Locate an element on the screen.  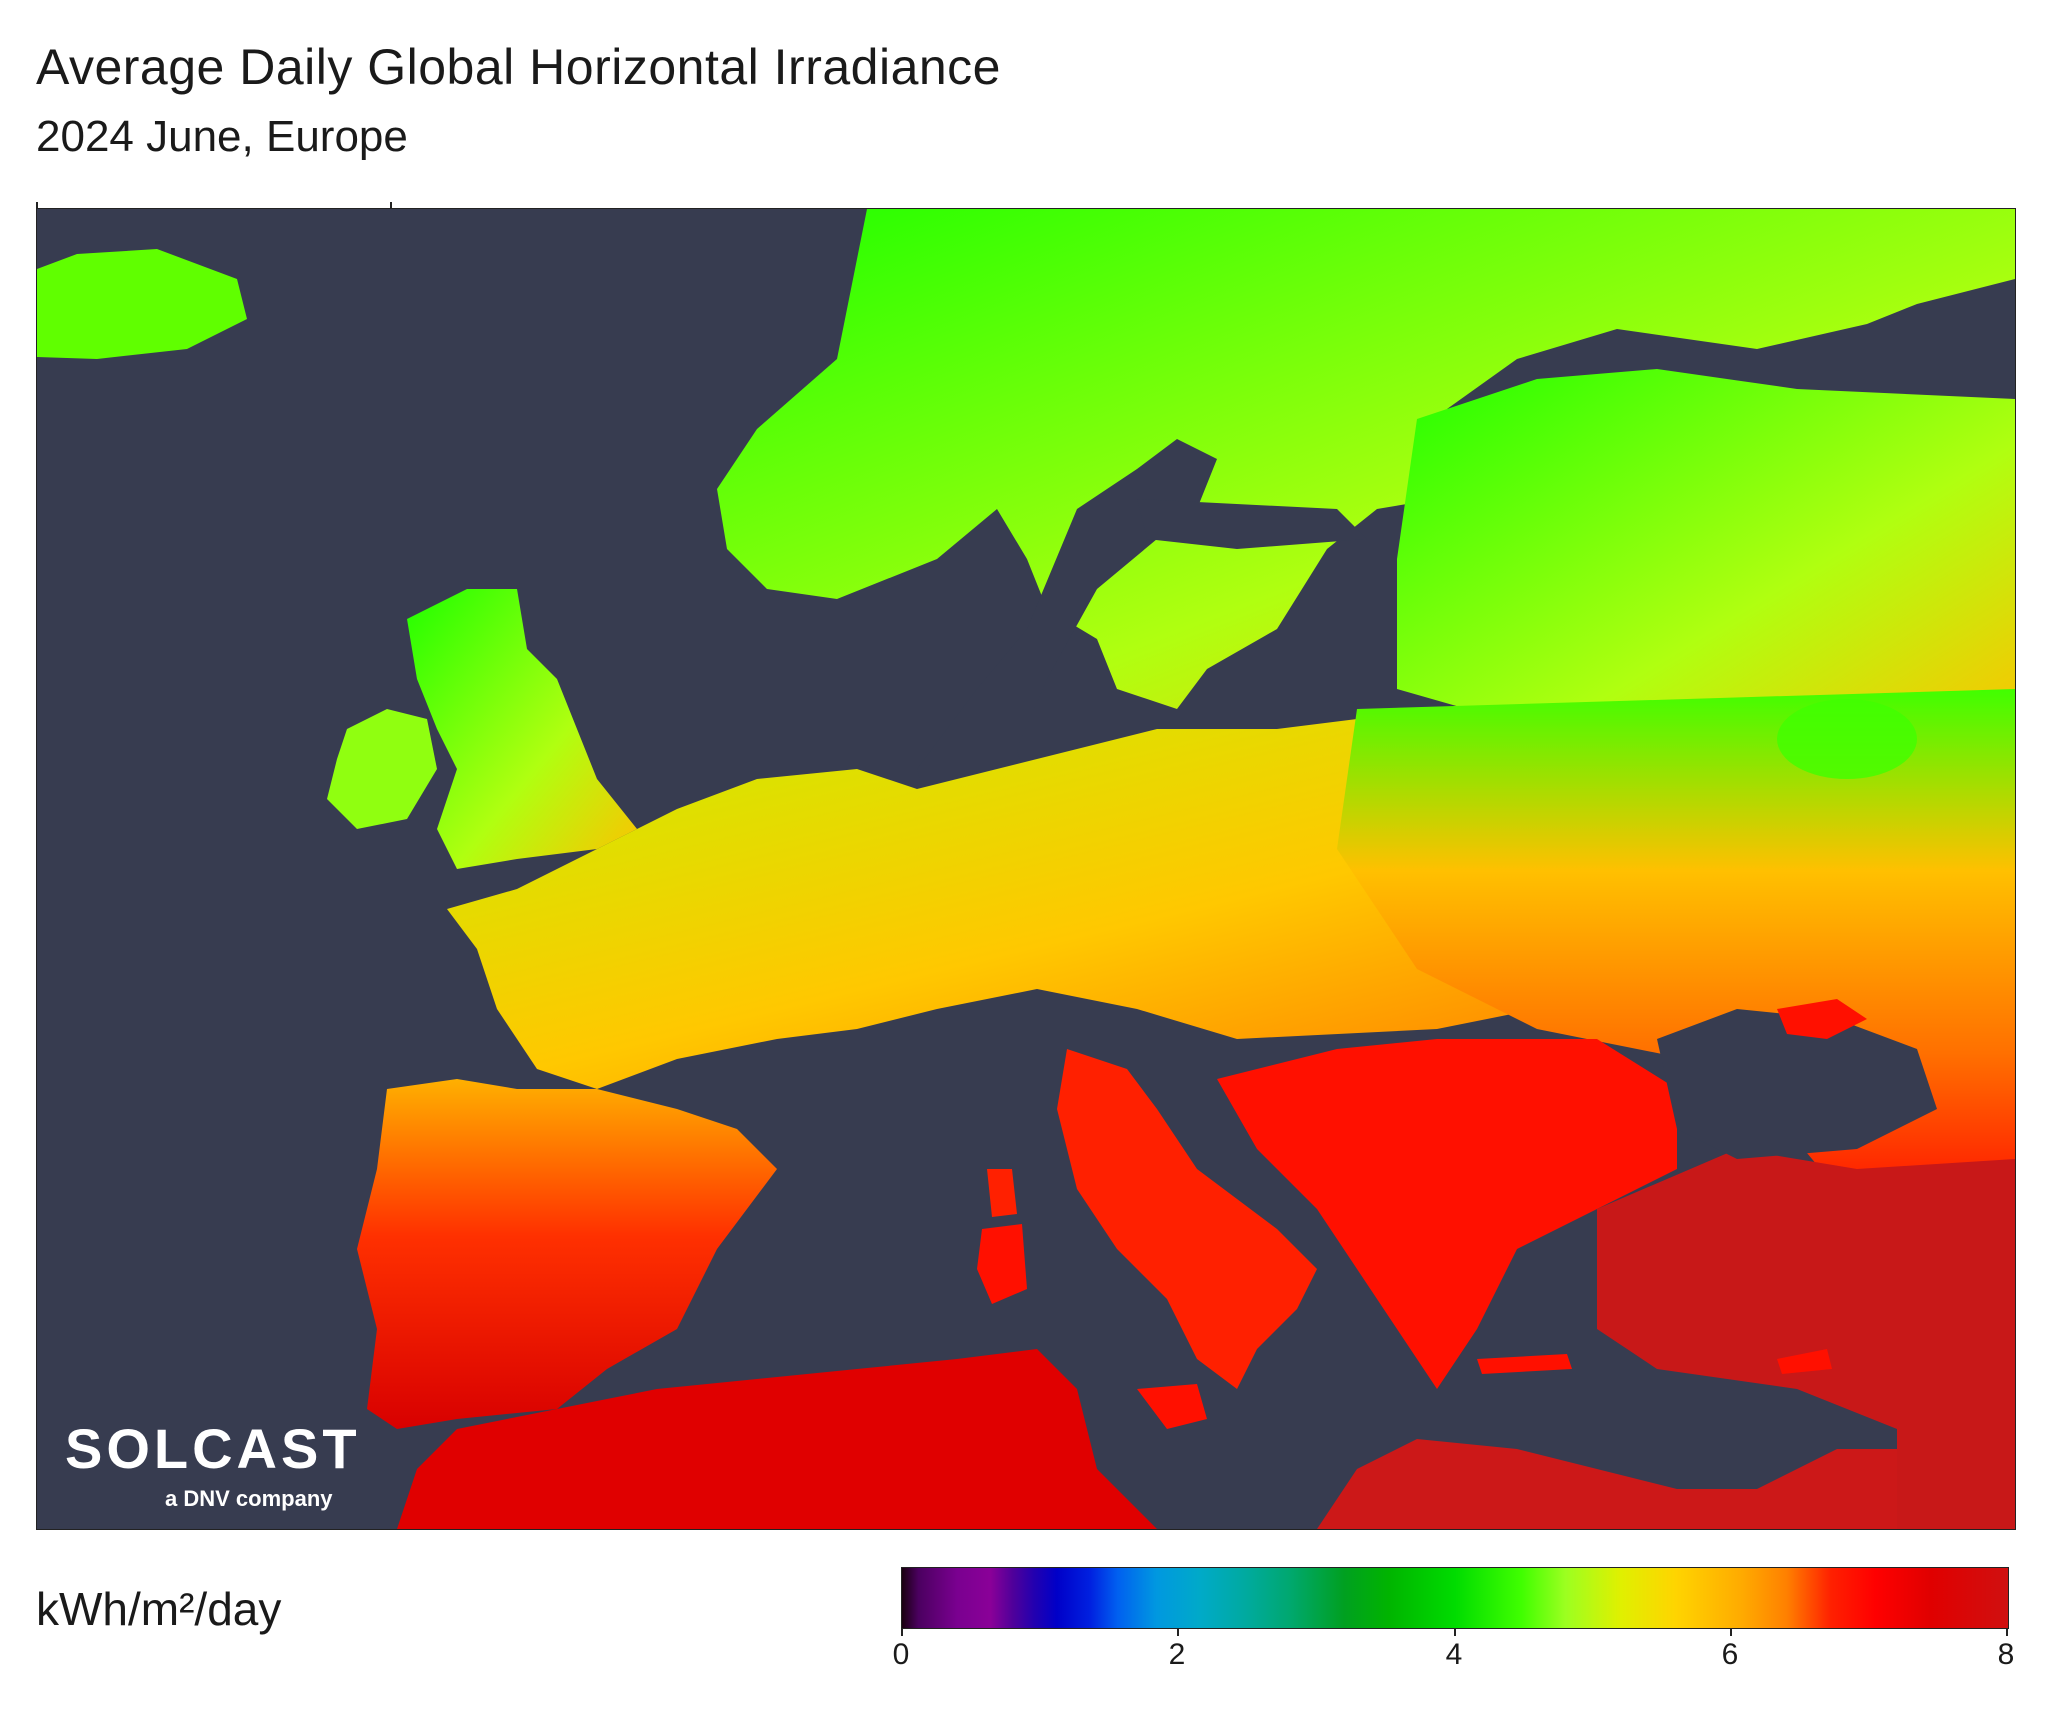
italy-landmass is located at coordinates (1187, 1219).